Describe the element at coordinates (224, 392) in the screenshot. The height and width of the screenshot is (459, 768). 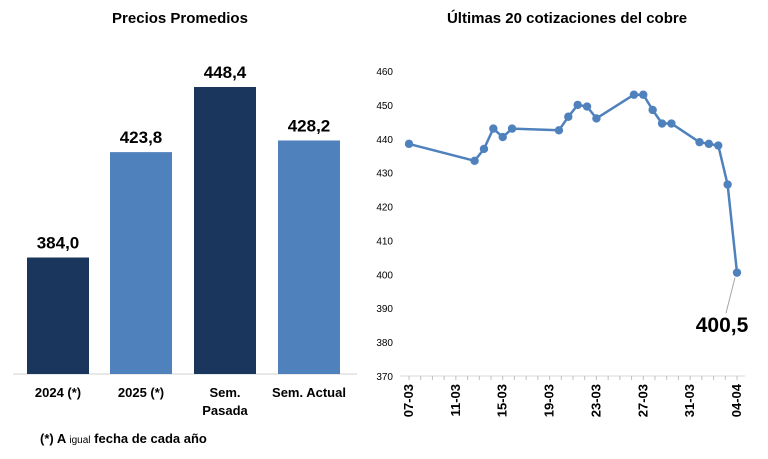
I see `bar-category-label: Sem.` at that location.